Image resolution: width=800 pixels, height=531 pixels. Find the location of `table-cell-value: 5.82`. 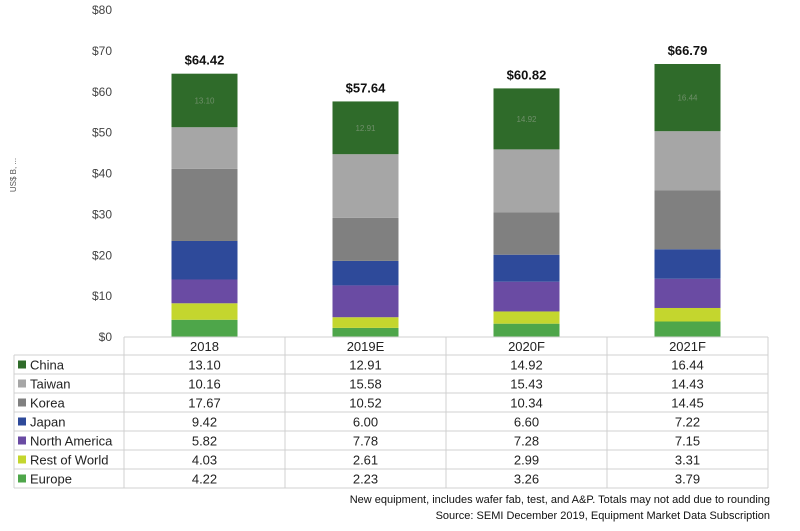

table-cell-value: 5.82 is located at coordinates (204, 441).